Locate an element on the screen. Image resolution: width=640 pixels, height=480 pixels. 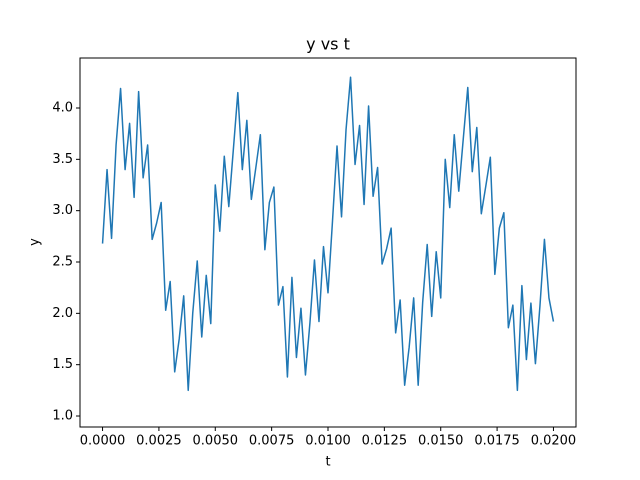
chart-title: y vs t is located at coordinates (328, 44).